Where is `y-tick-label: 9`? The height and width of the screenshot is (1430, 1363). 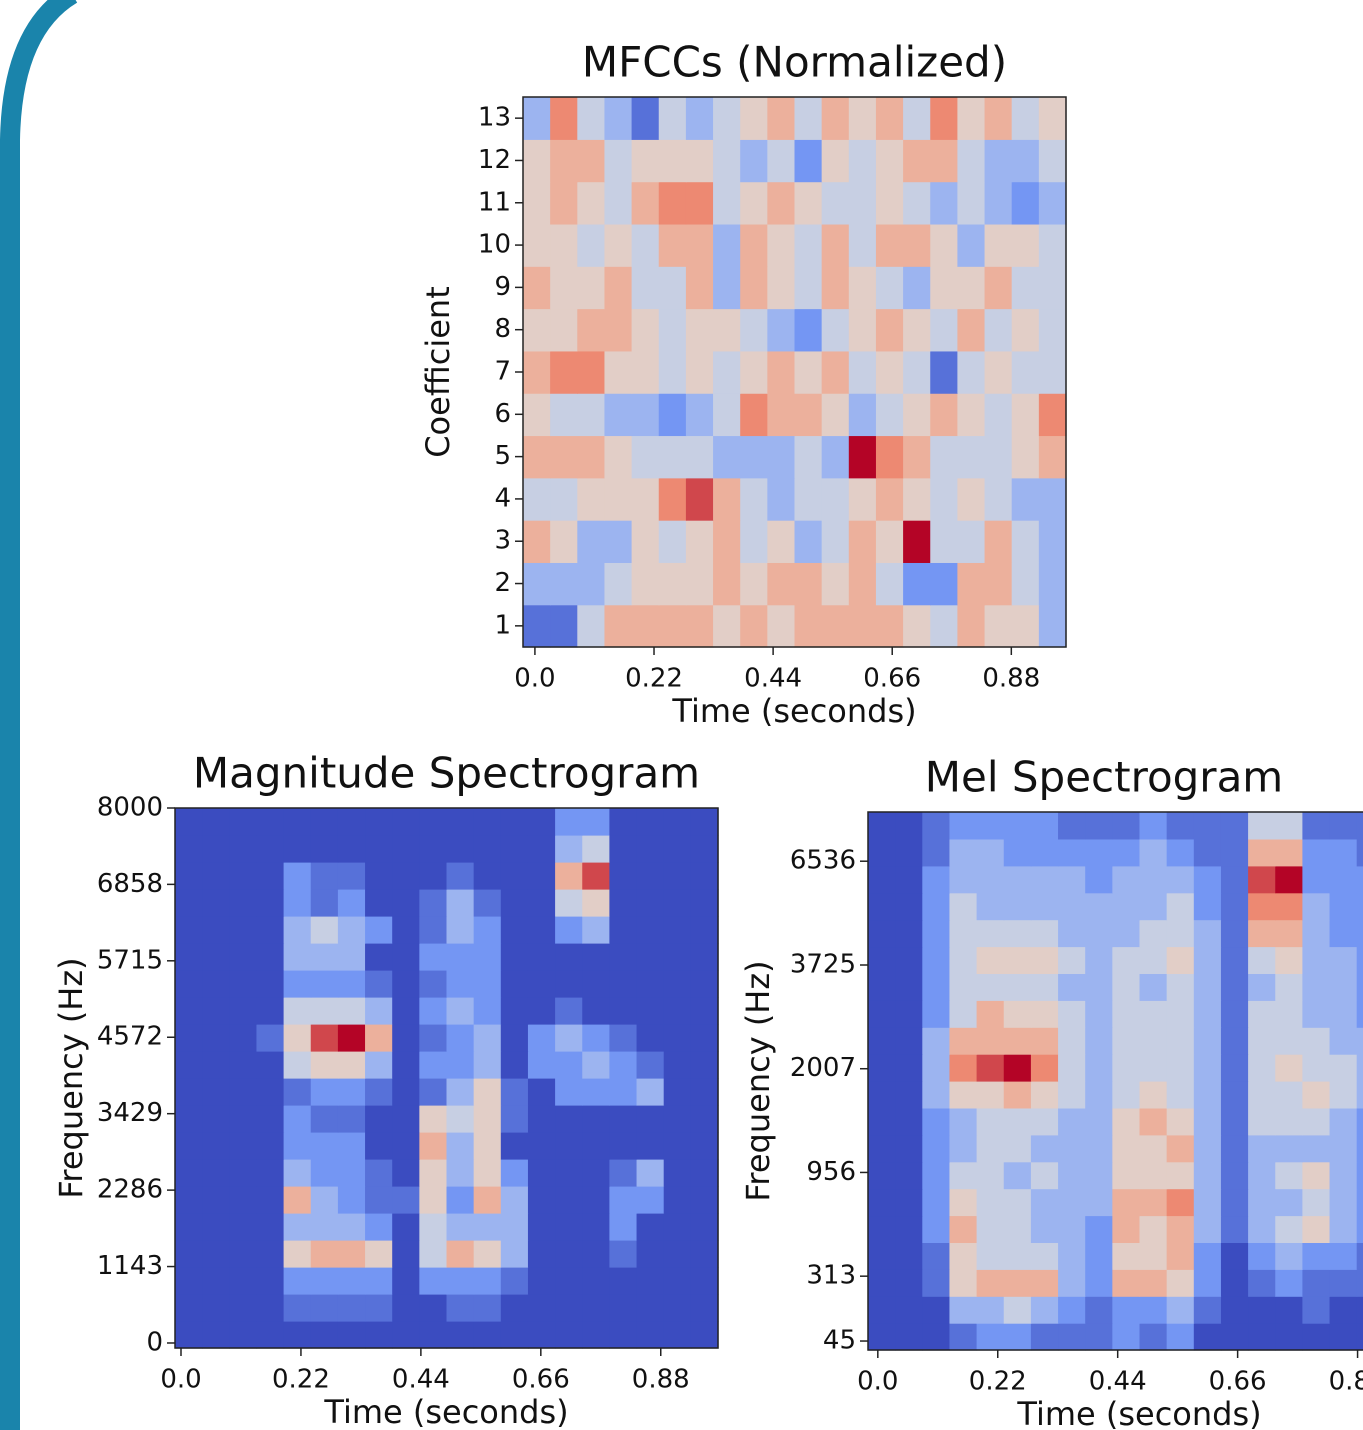
y-tick-label: 9 is located at coordinates (502, 287).